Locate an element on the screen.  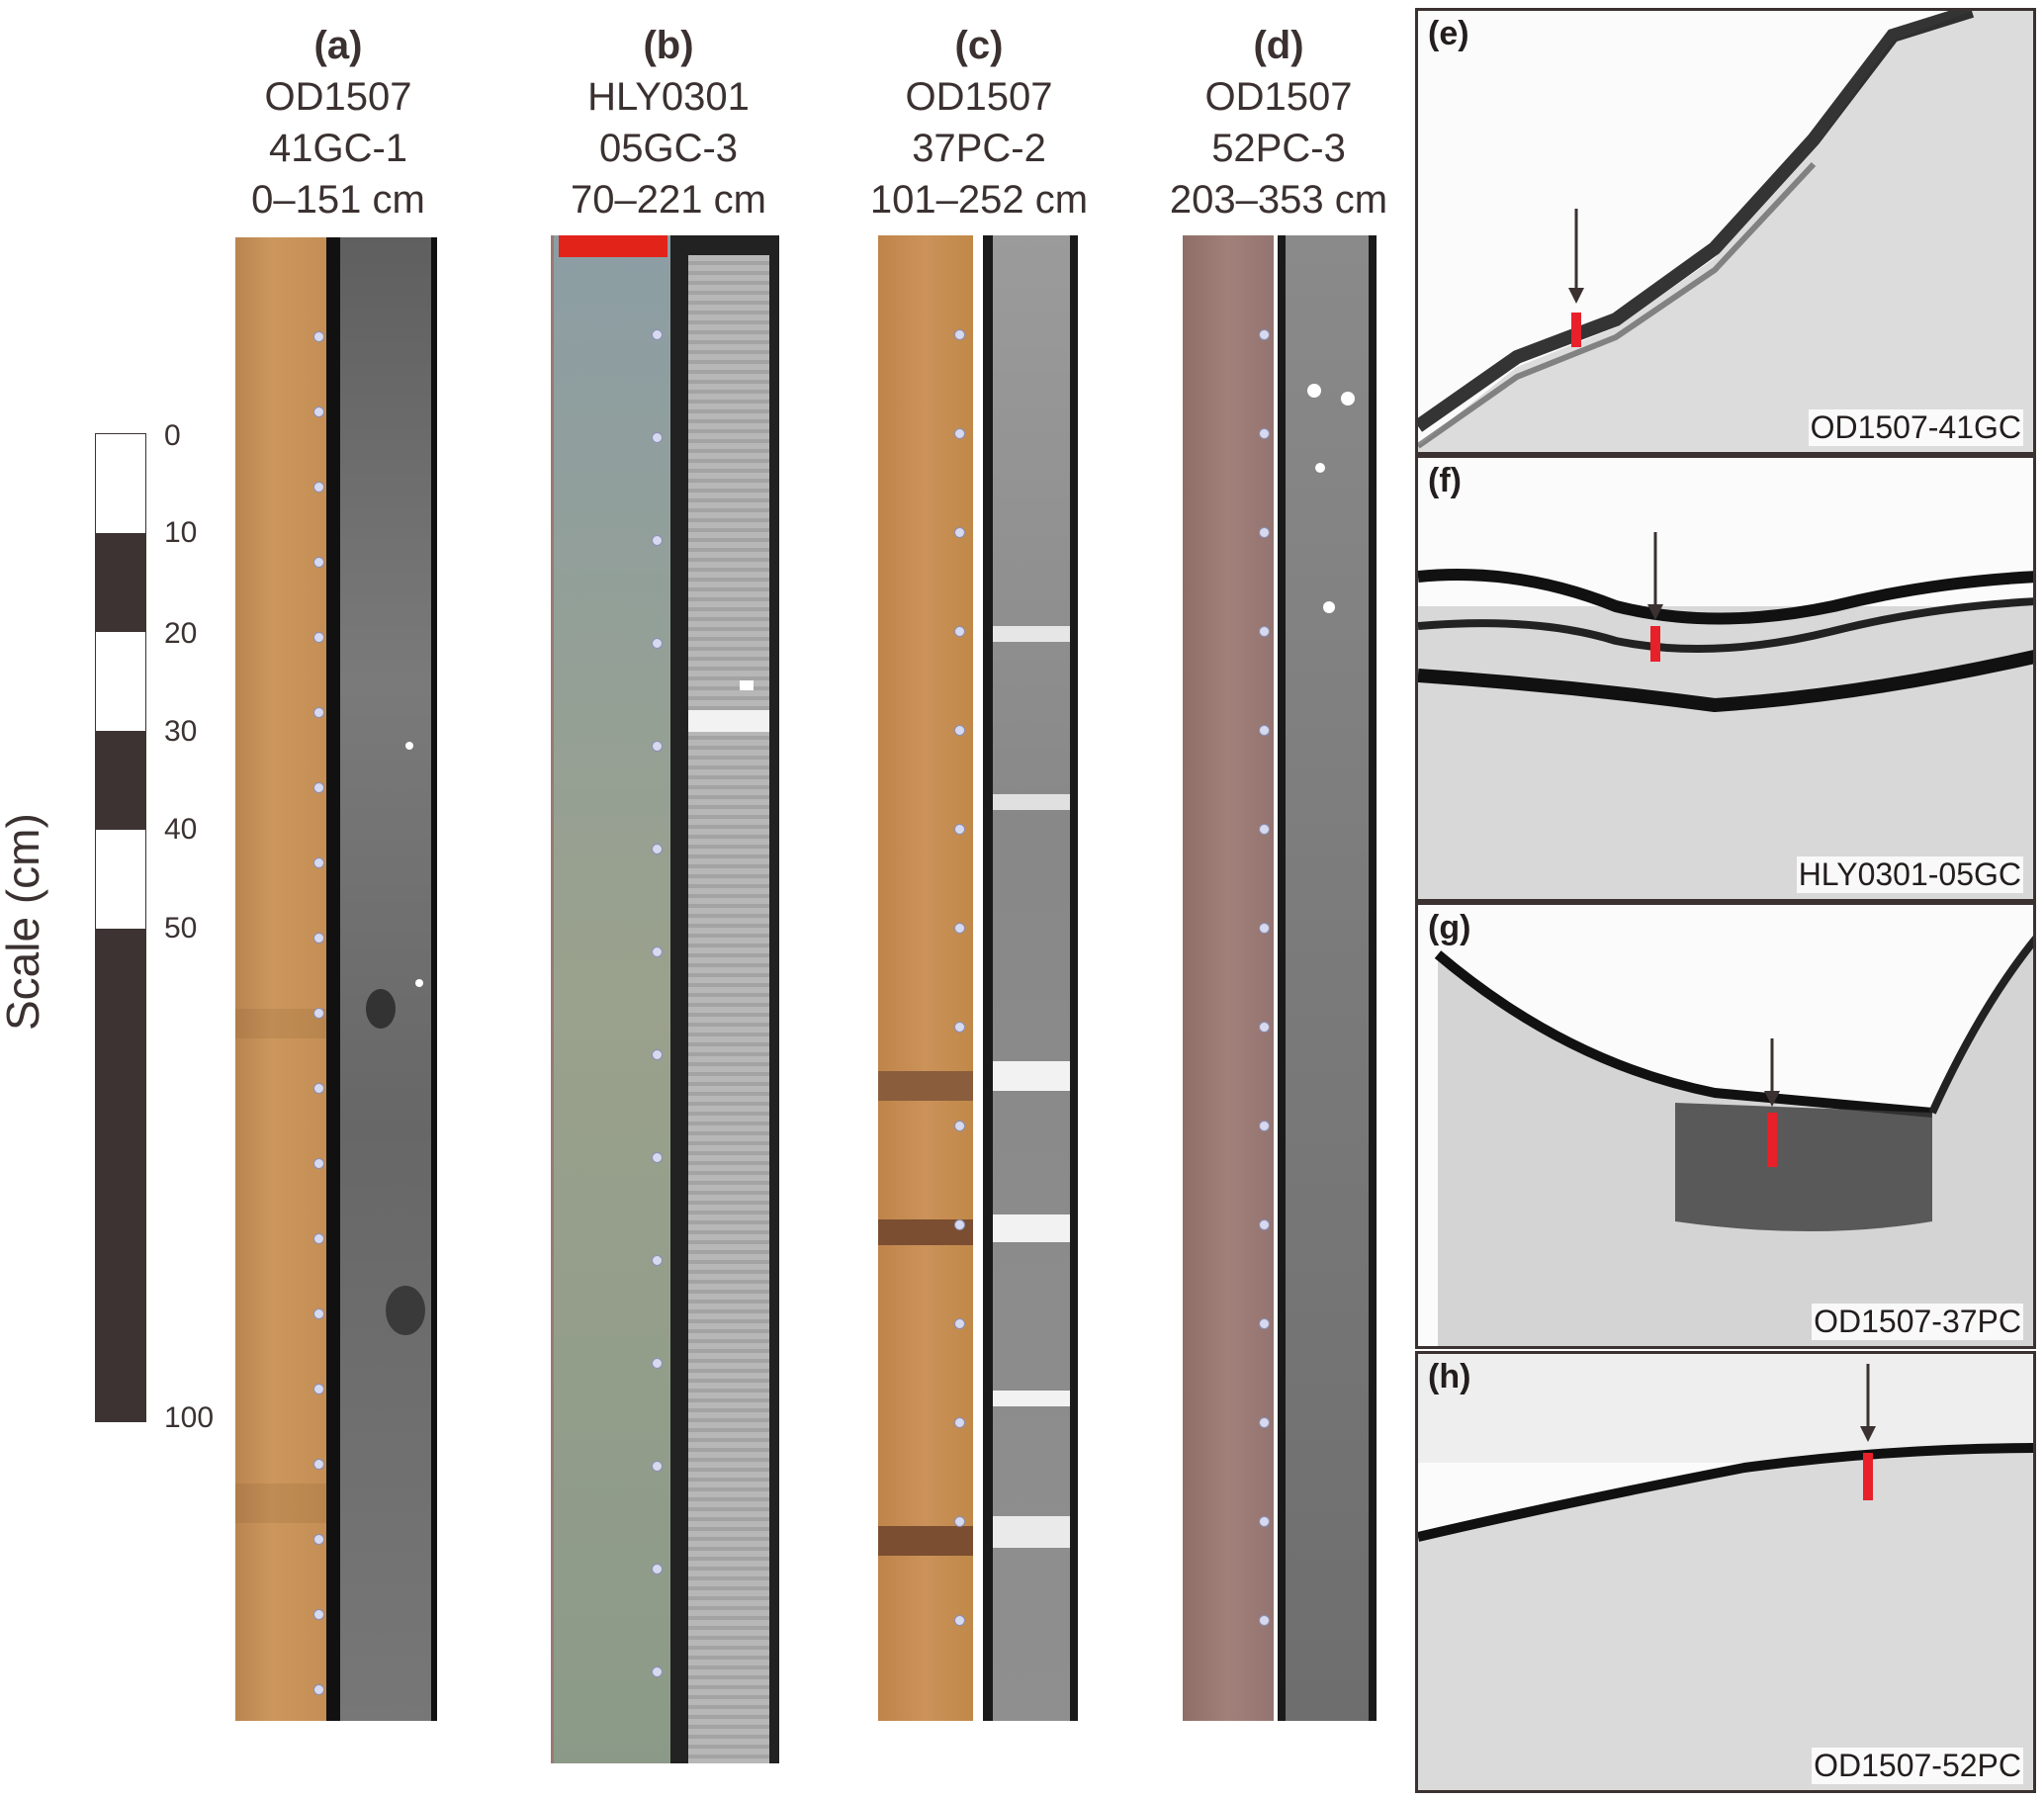
profile-h-letter: (h) is located at coordinates (1449, 1376).